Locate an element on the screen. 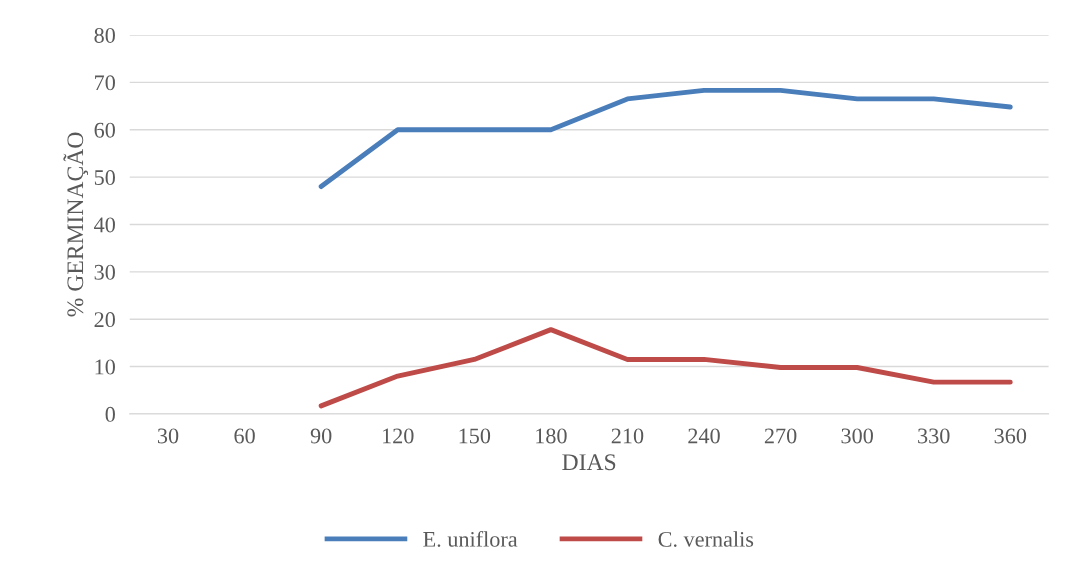  x-tick-label: 330 is located at coordinates (934, 436).